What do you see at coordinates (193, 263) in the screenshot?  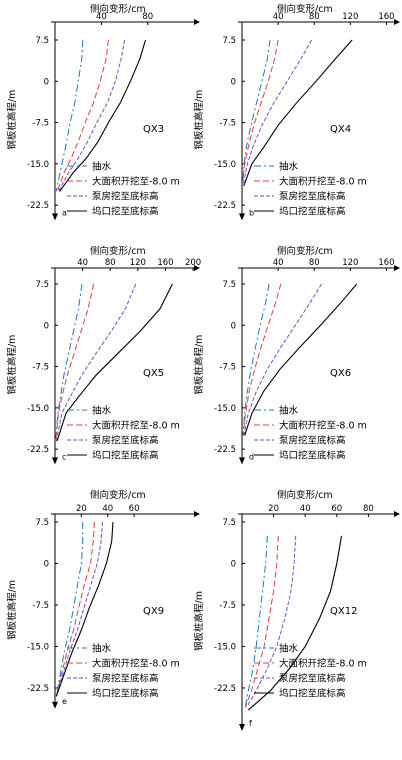 I see `x-tick-label: 200` at bounding box center [193, 263].